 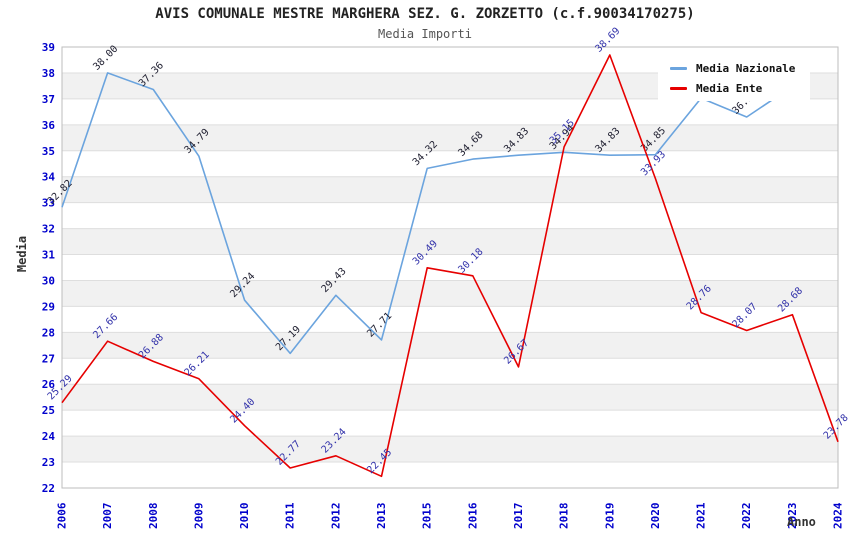 I want to click on chart-subtitle: Media Importi, so click(x=425, y=34).